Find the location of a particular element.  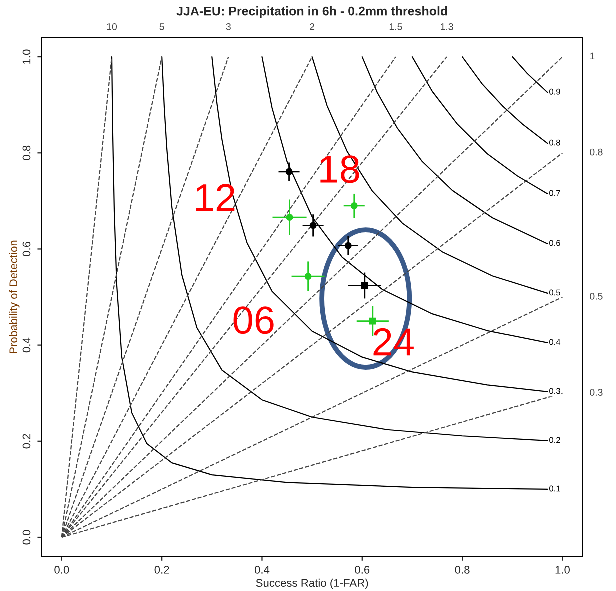

x-tick-label: 0.8 is located at coordinates (462, 570).